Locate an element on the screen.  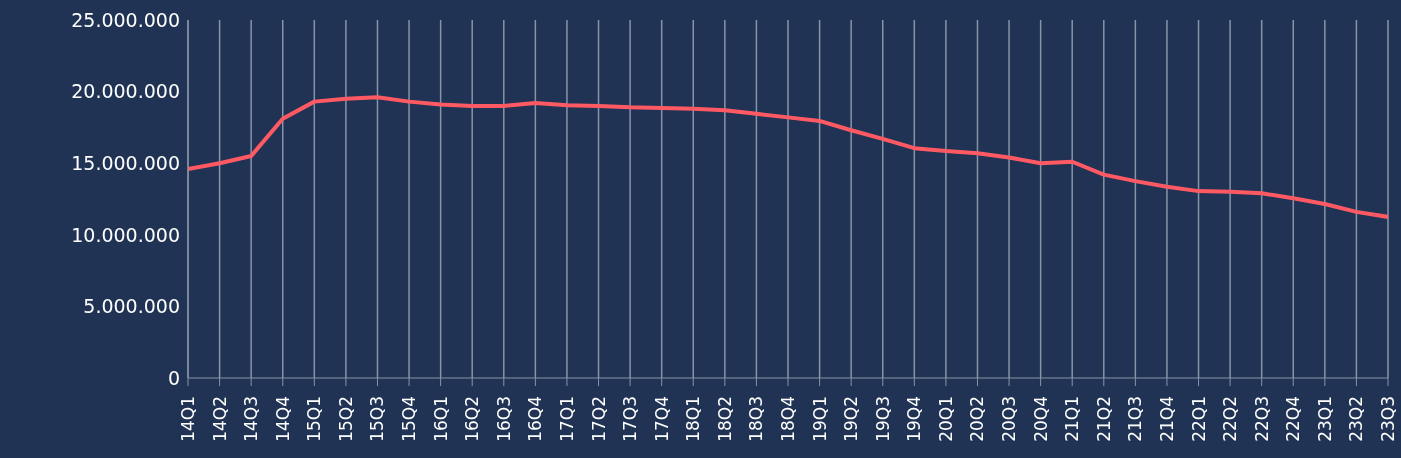
x-tick-label: 17Q4 is located at coordinates (661, 419).